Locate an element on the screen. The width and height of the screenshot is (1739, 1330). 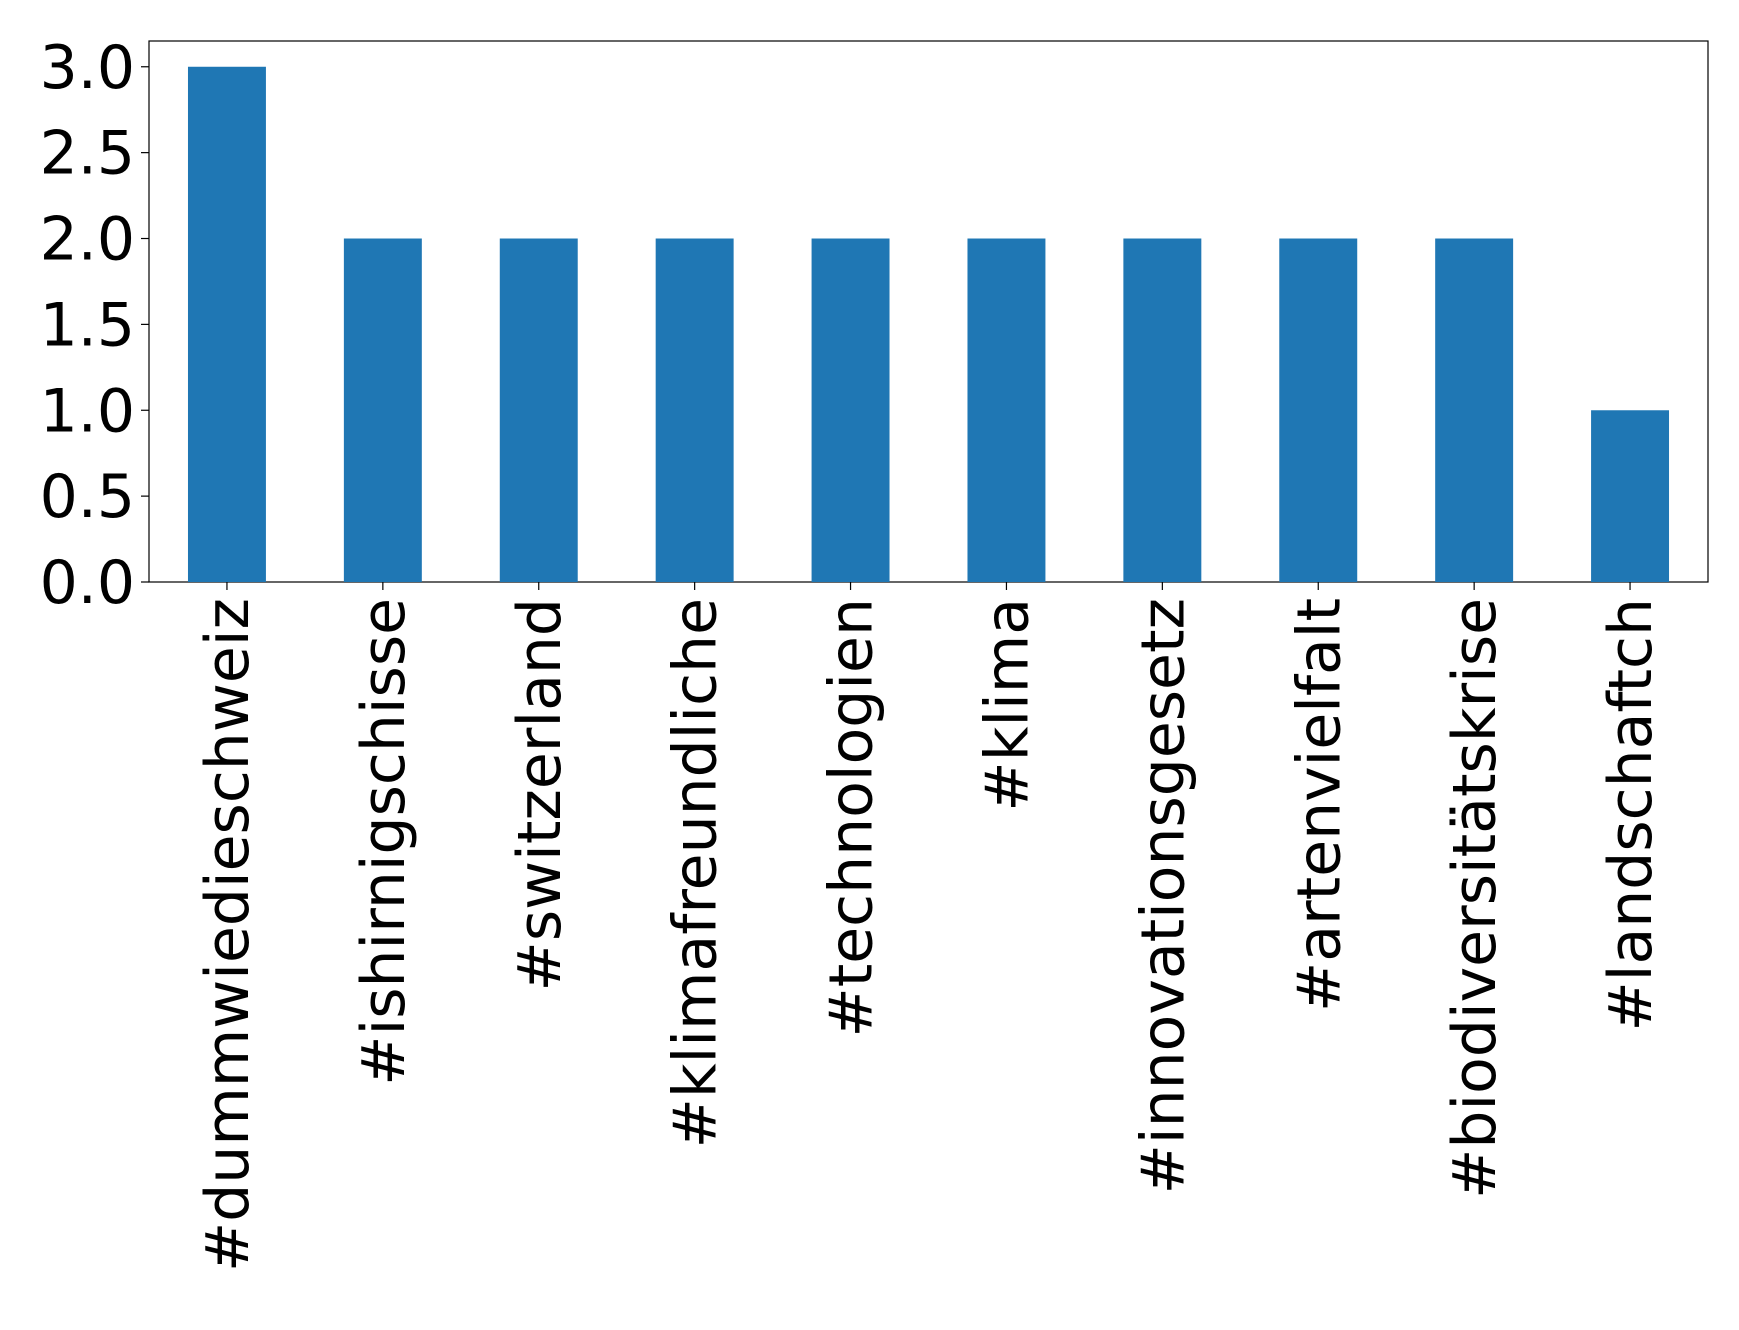
y-tick-label: 2.5 is located at coordinates (87, 154).